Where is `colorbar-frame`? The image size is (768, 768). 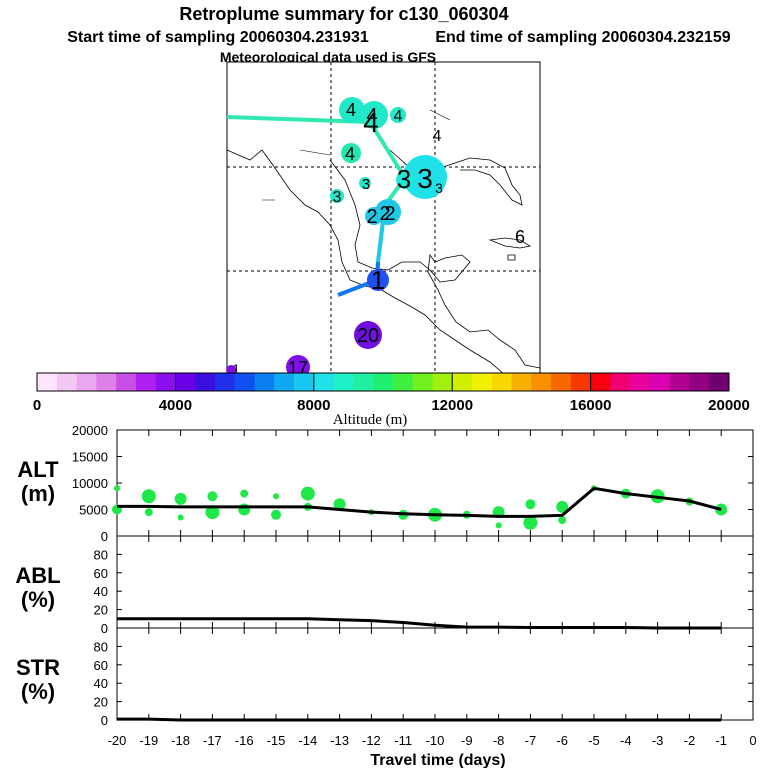 colorbar-frame is located at coordinates (383, 382).